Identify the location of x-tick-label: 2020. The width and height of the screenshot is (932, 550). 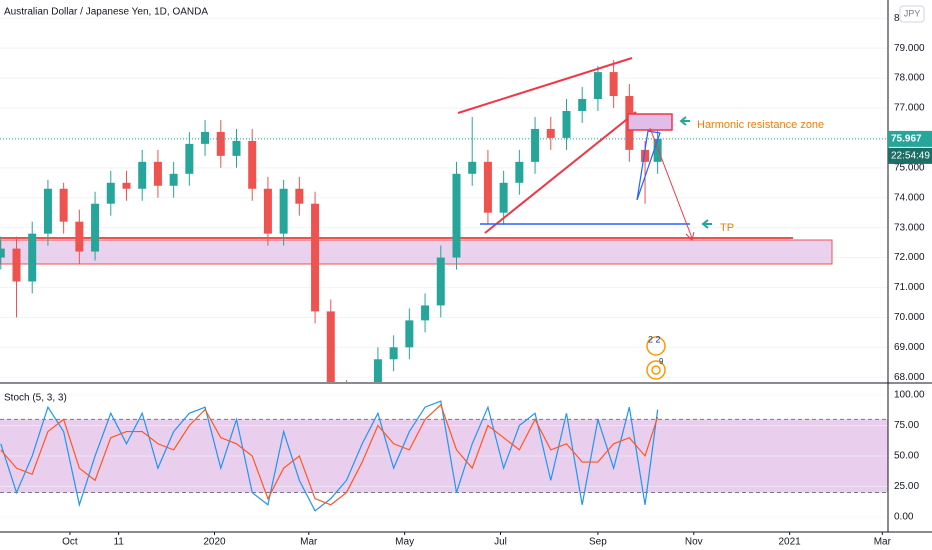
(214, 542).